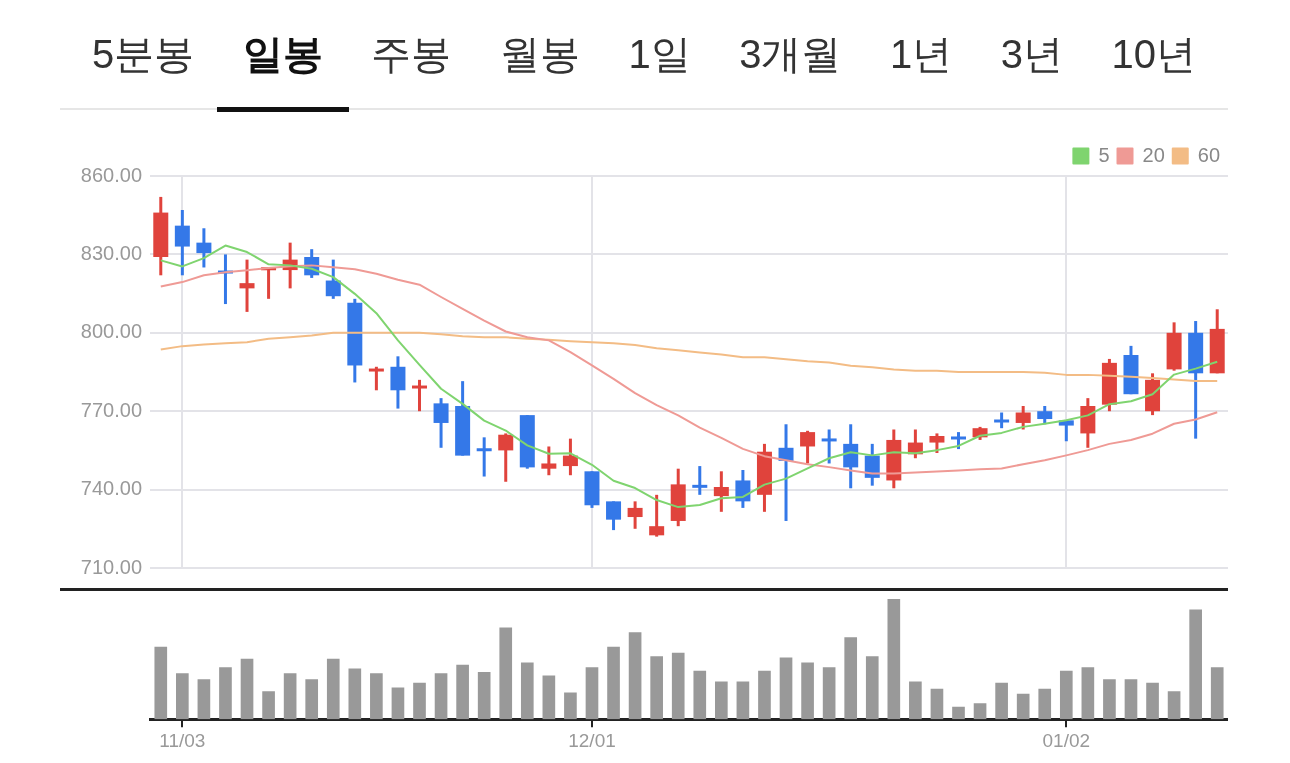  I want to click on text: 5분봉, so click(143, 54).